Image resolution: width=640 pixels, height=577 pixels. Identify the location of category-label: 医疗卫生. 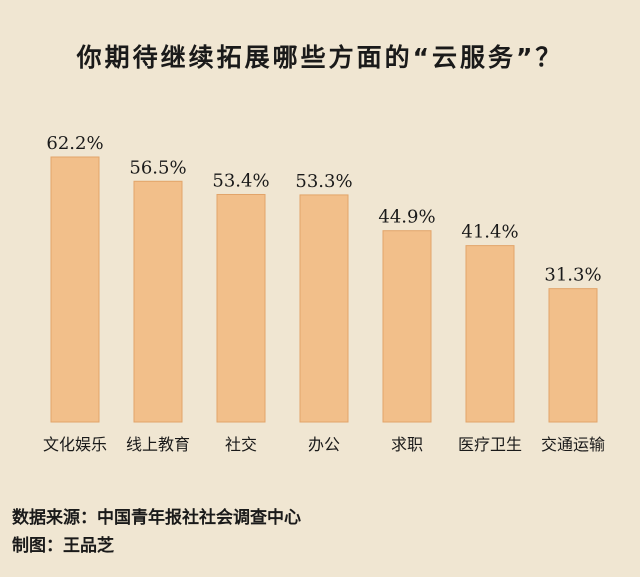
(490, 444).